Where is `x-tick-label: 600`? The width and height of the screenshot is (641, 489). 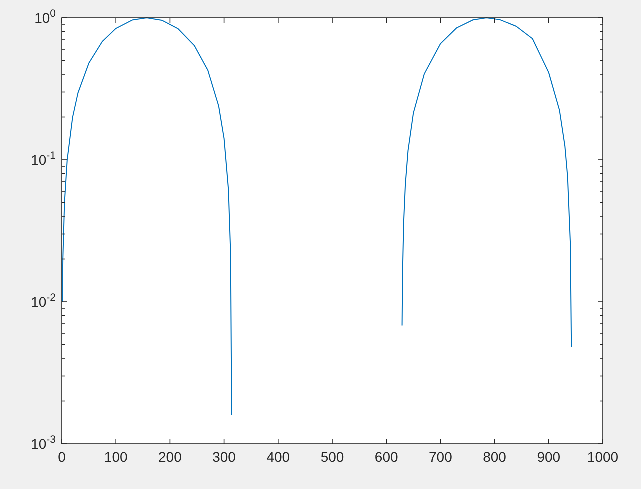 x-tick-label: 600 is located at coordinates (386, 457).